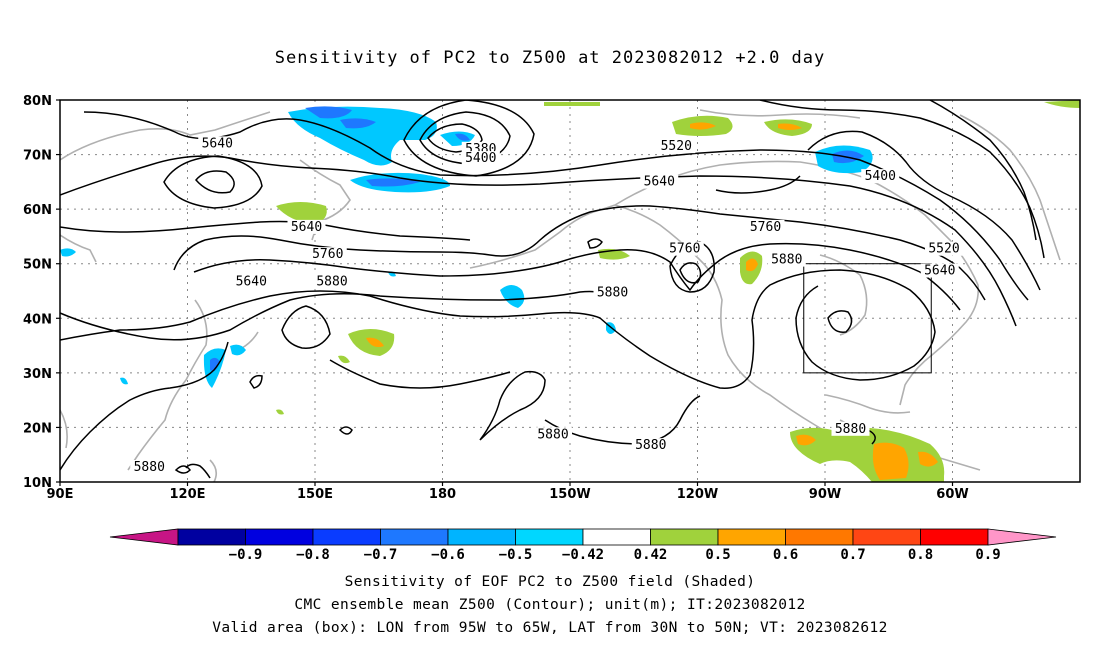 This screenshot has height=650, width=1100. What do you see at coordinates (987, 555) in the screenshot?
I see `colorbar-tick-label: 0.9` at bounding box center [987, 555].